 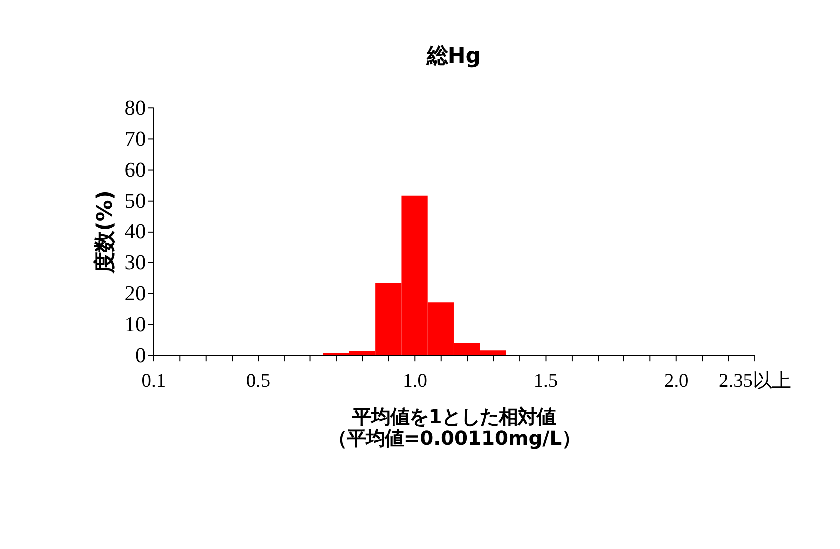 I want to click on y-tick-label: 70, so click(x=135, y=138).